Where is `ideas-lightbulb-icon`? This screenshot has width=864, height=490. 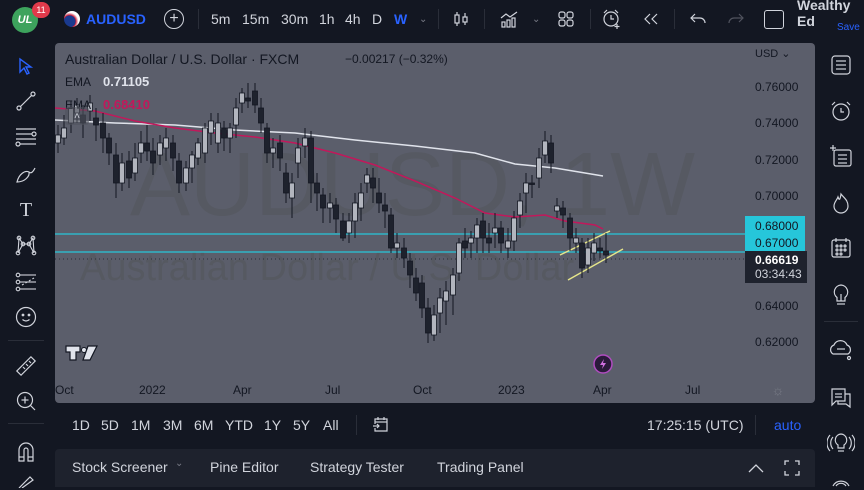 ideas-lightbulb-icon is located at coordinates (841, 295).